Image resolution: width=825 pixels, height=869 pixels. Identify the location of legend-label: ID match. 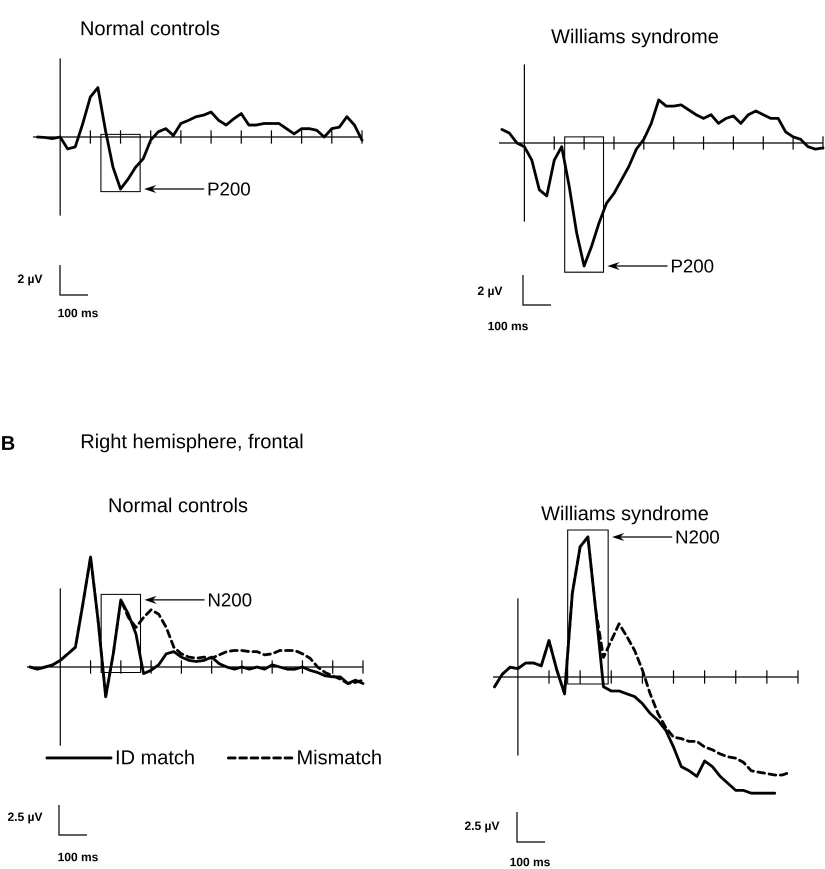
(155, 757).